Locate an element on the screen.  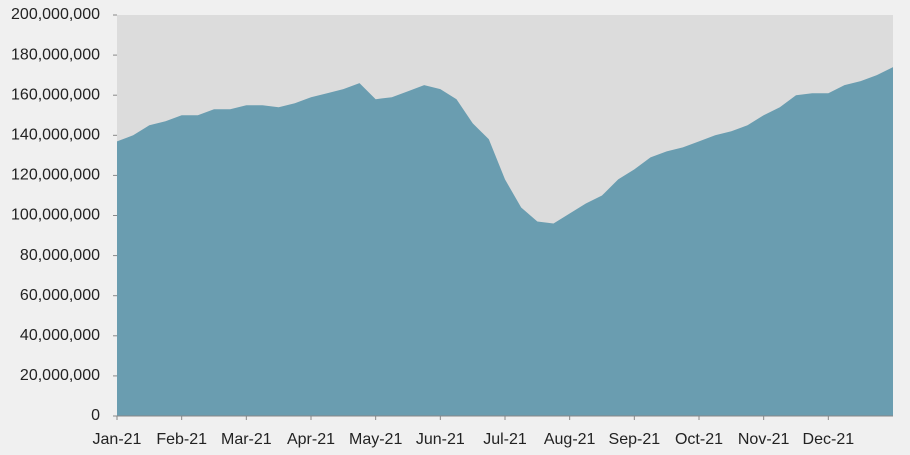
y-tick-label: 120,000,000 is located at coordinates (55, 175).